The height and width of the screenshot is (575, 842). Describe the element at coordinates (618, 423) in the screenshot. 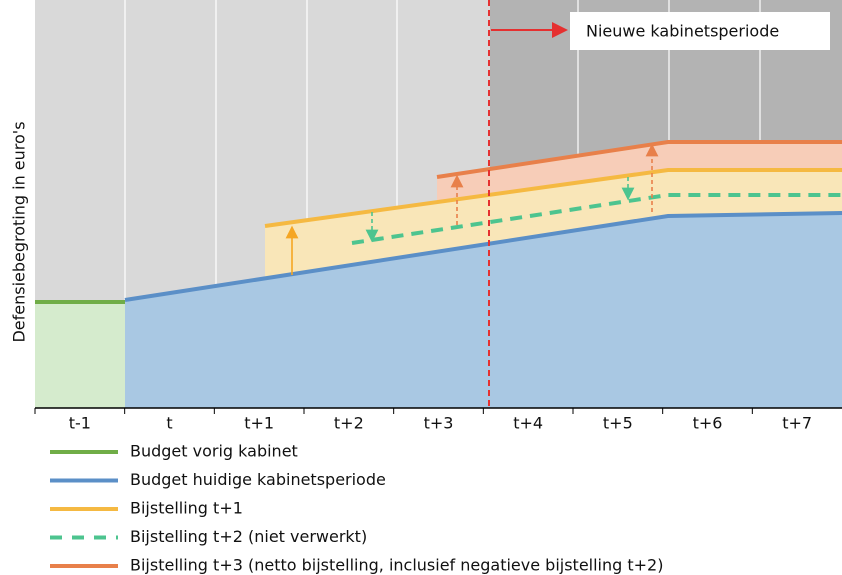

I see `x-category: t+5` at that location.